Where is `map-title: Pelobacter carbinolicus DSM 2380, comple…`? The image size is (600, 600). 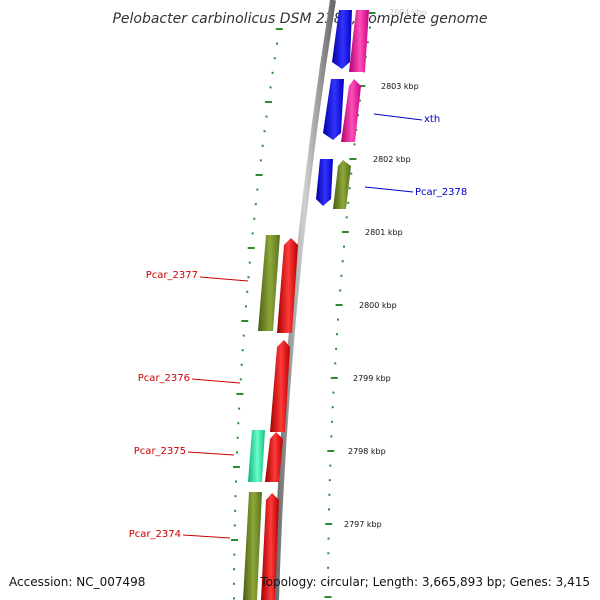
map-title: Pelobacter carbinolicus DSM 2380, comple… is located at coordinates (299, 19).